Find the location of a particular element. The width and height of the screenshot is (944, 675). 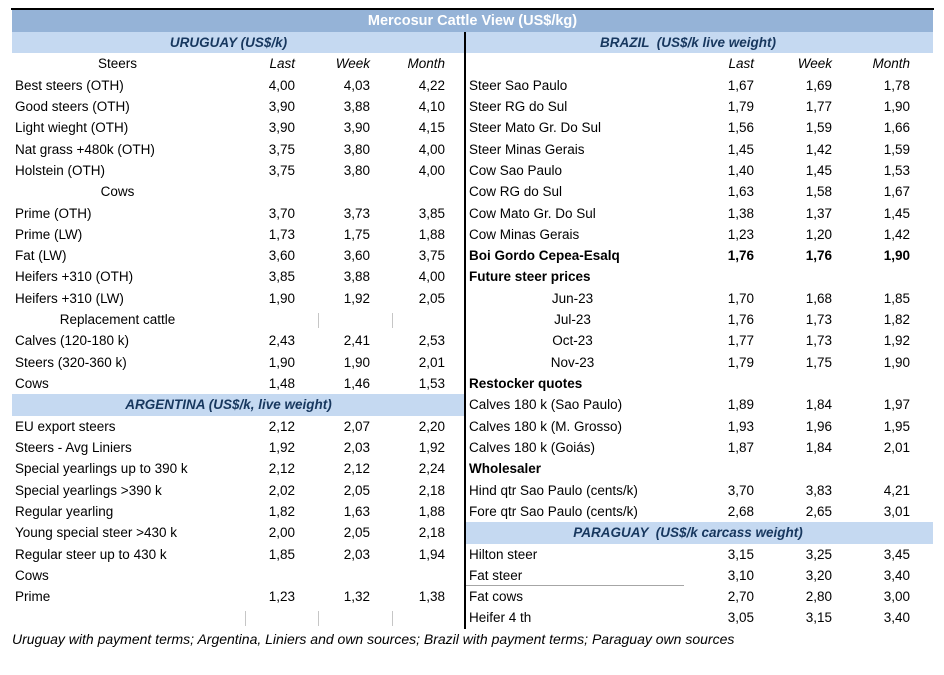

value-last: 3,05 is located at coordinates (740, 618).